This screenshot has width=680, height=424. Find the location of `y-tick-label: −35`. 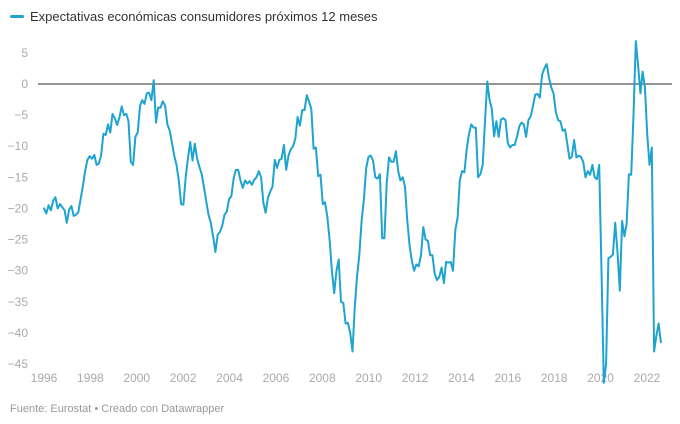

y-tick-label: −35 is located at coordinates (18, 302).